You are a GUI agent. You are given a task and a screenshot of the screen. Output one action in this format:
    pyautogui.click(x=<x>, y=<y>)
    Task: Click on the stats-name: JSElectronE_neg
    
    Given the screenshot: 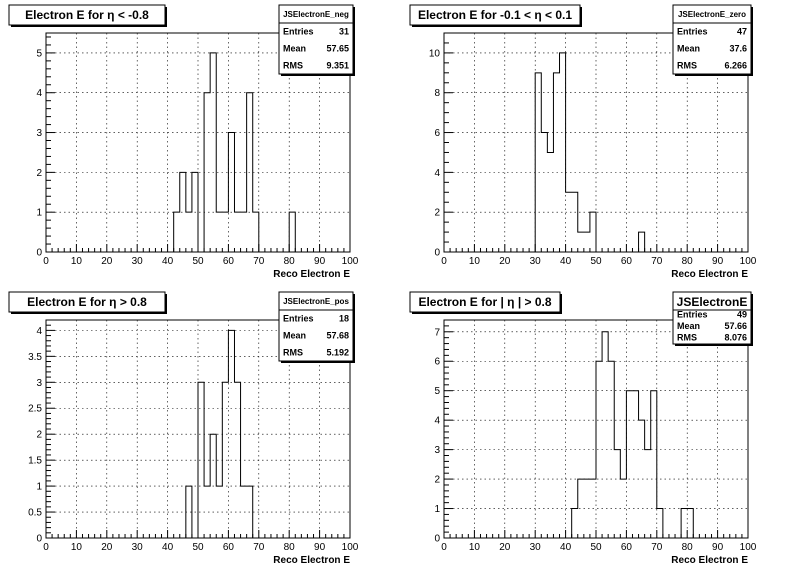 What is the action you would take?
    pyautogui.click(x=316, y=14)
    